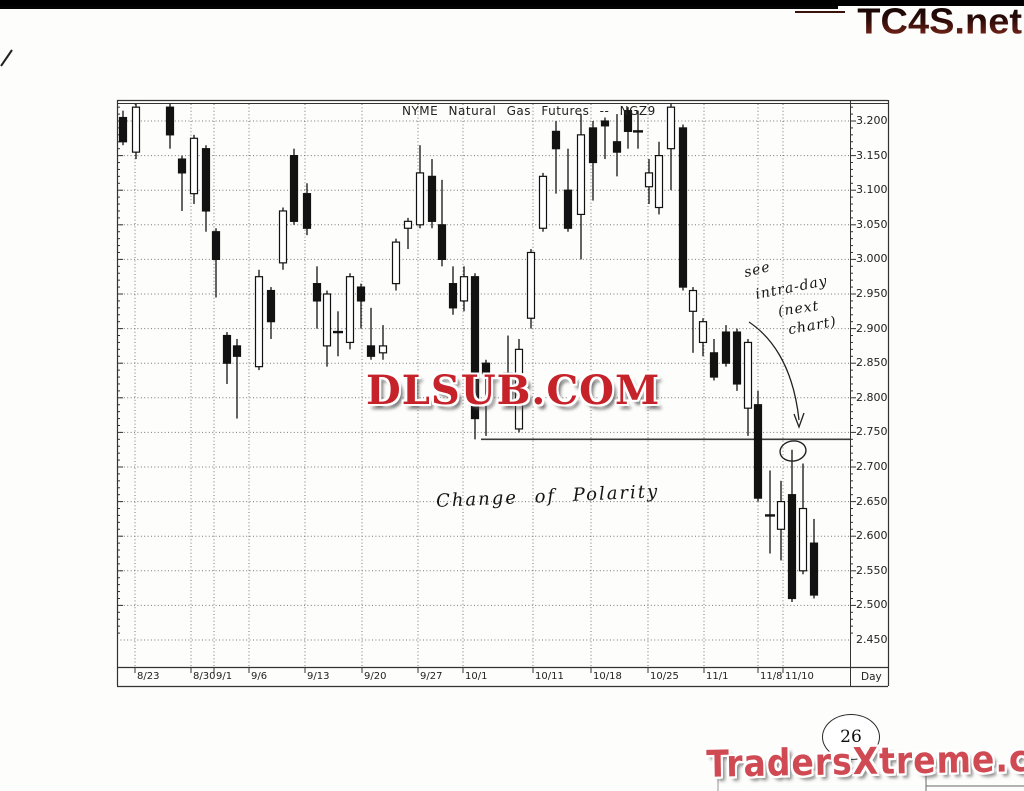 Image resolution: width=1024 pixels, height=791 pixels. Describe the element at coordinates (872, 293) in the screenshot. I see `y-axis-label: 2.950` at that location.